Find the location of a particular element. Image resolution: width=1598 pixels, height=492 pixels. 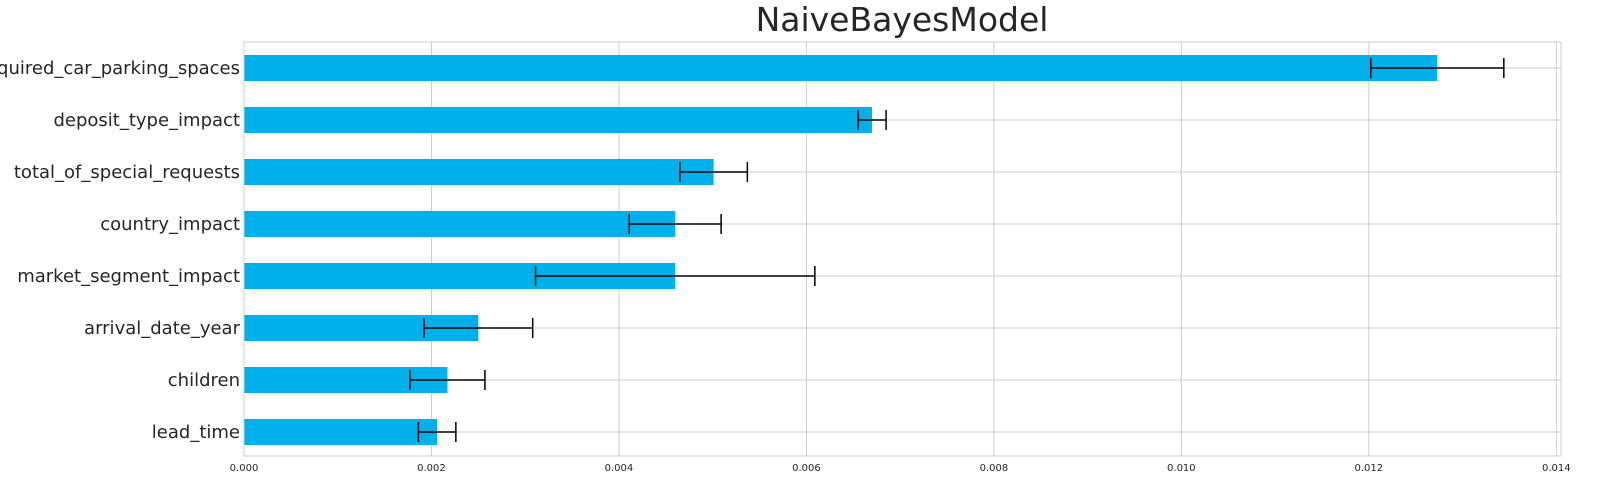

x-tick-label: 0.006 is located at coordinates (806, 468).